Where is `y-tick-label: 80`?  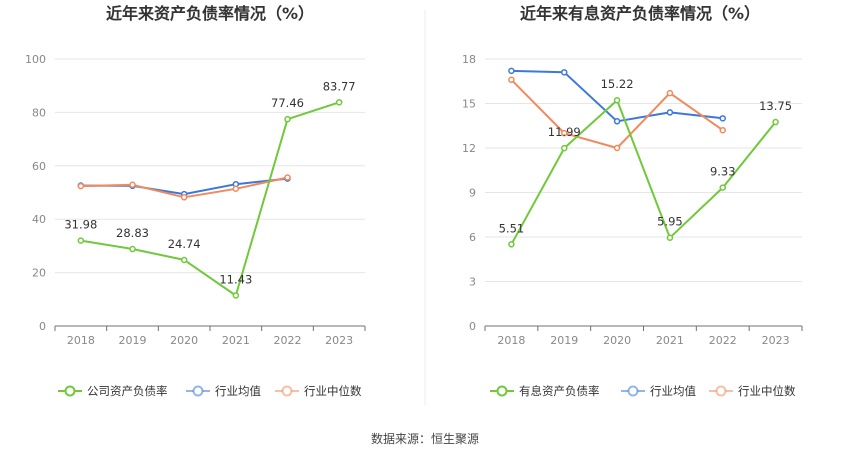 y-tick-label: 80 is located at coordinates (39, 112).